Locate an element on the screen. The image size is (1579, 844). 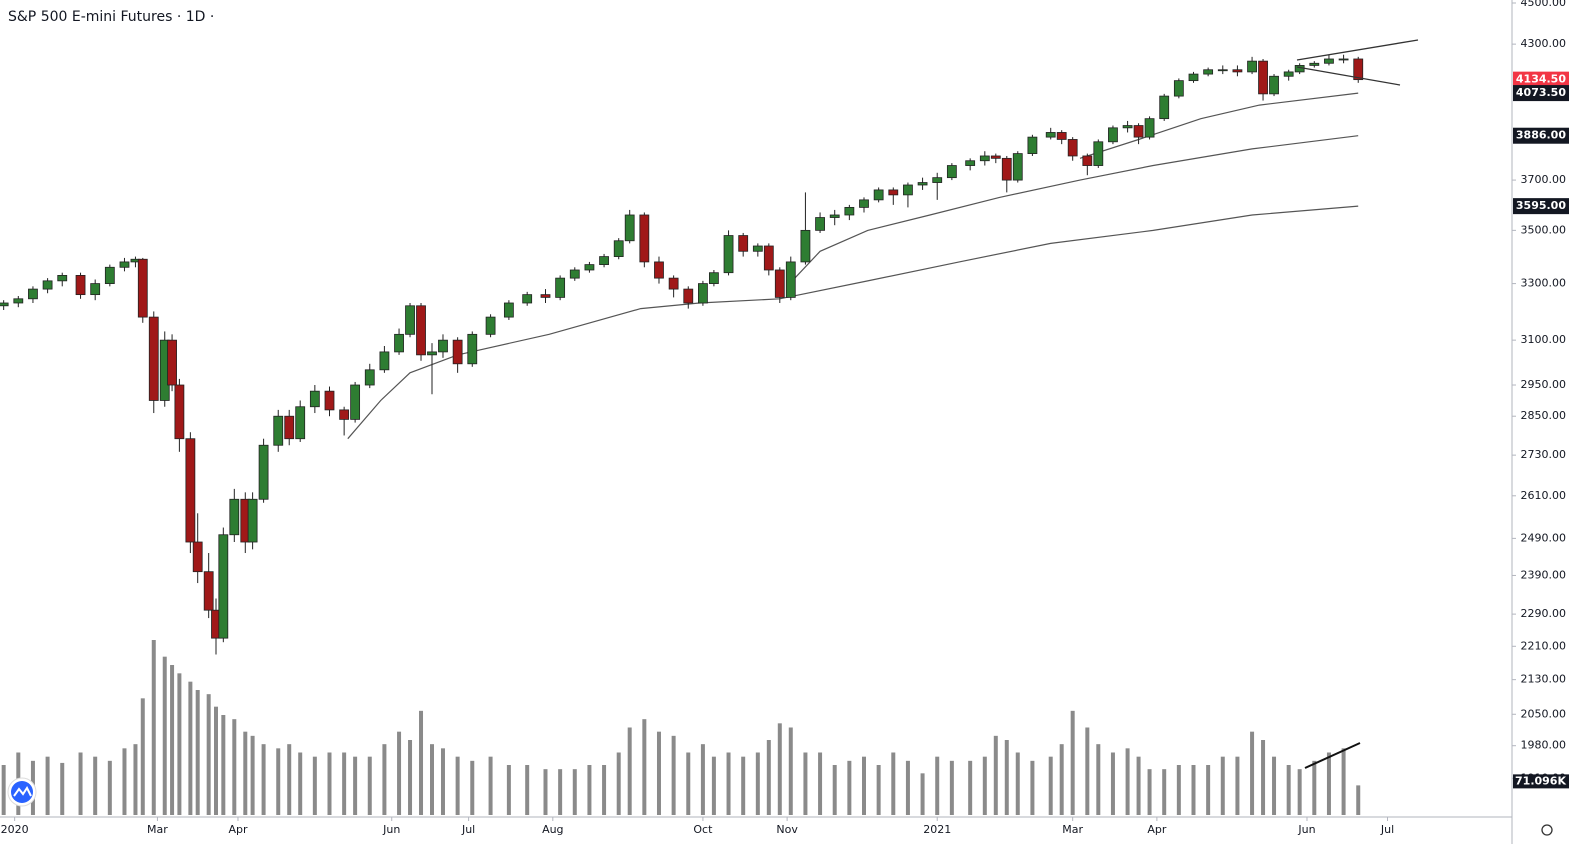
x-tick-label: 2021 is located at coordinates (937, 829).